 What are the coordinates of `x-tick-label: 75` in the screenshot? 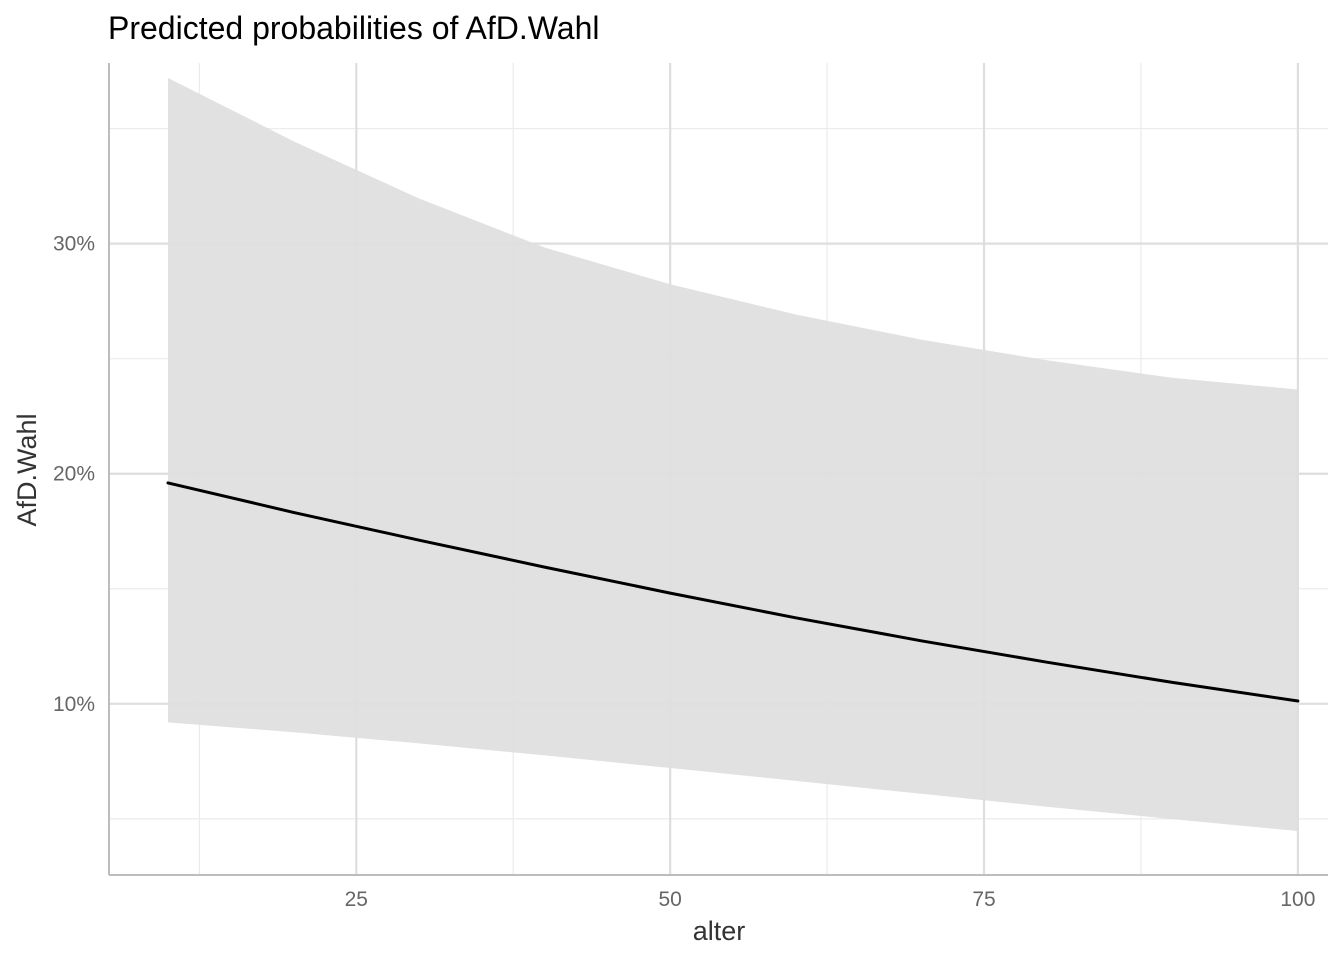 It's located at (983, 899).